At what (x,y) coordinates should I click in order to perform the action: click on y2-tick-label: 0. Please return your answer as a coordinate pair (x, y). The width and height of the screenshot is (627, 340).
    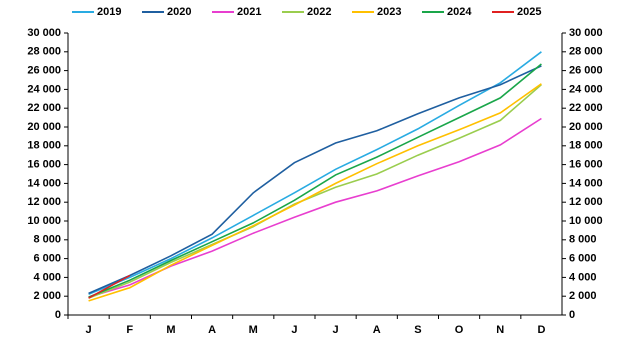
    Looking at the image, I should click on (572, 315).